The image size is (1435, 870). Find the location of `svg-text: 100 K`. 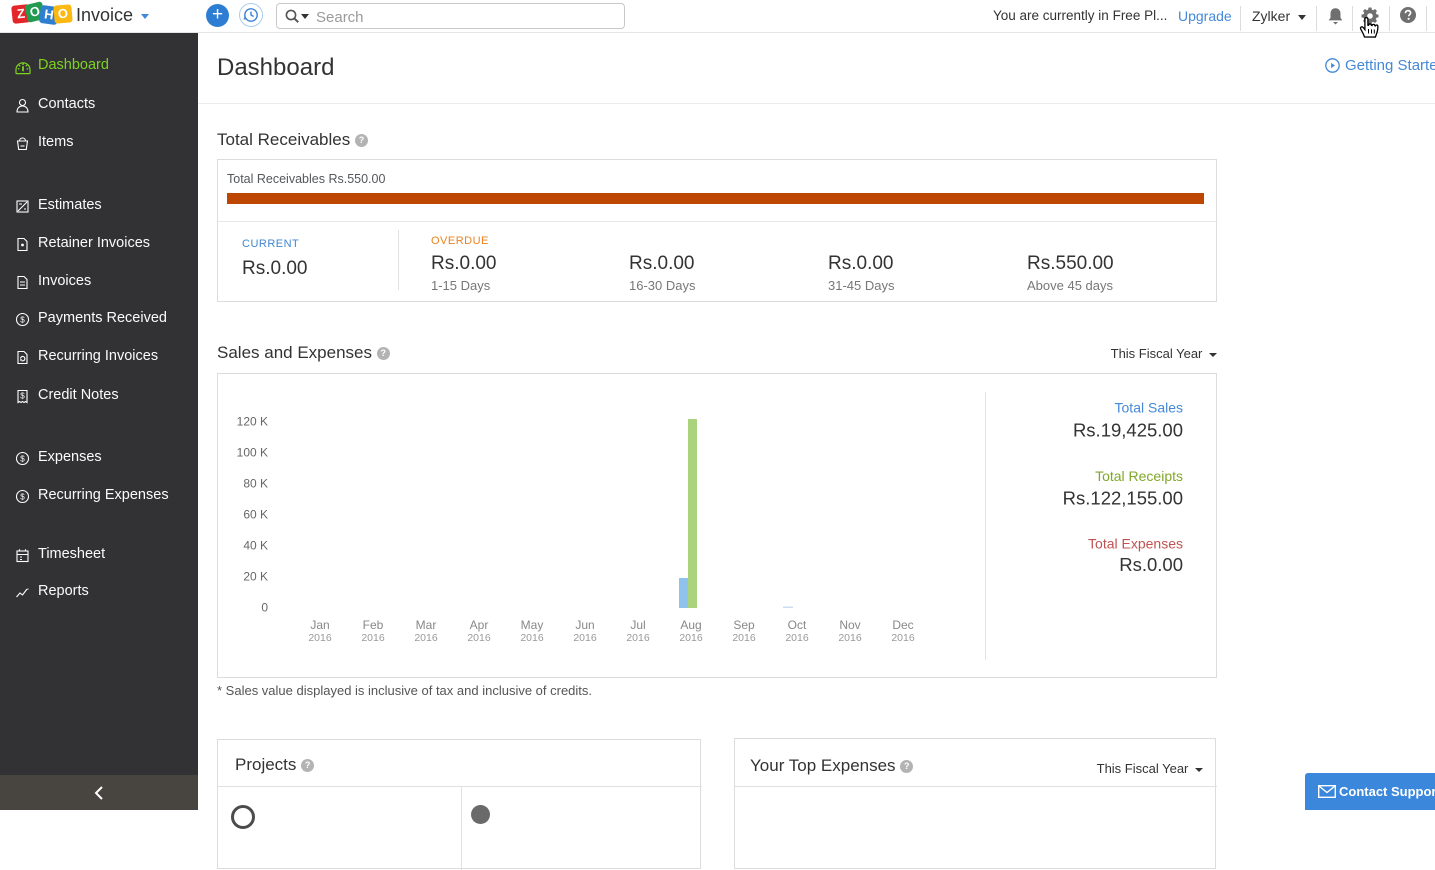

svg-text: 100 K is located at coordinates (252, 453).